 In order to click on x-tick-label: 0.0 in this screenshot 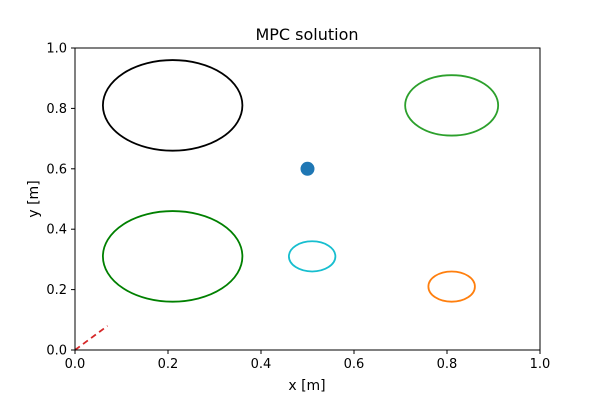, I will do `click(75, 364)`.